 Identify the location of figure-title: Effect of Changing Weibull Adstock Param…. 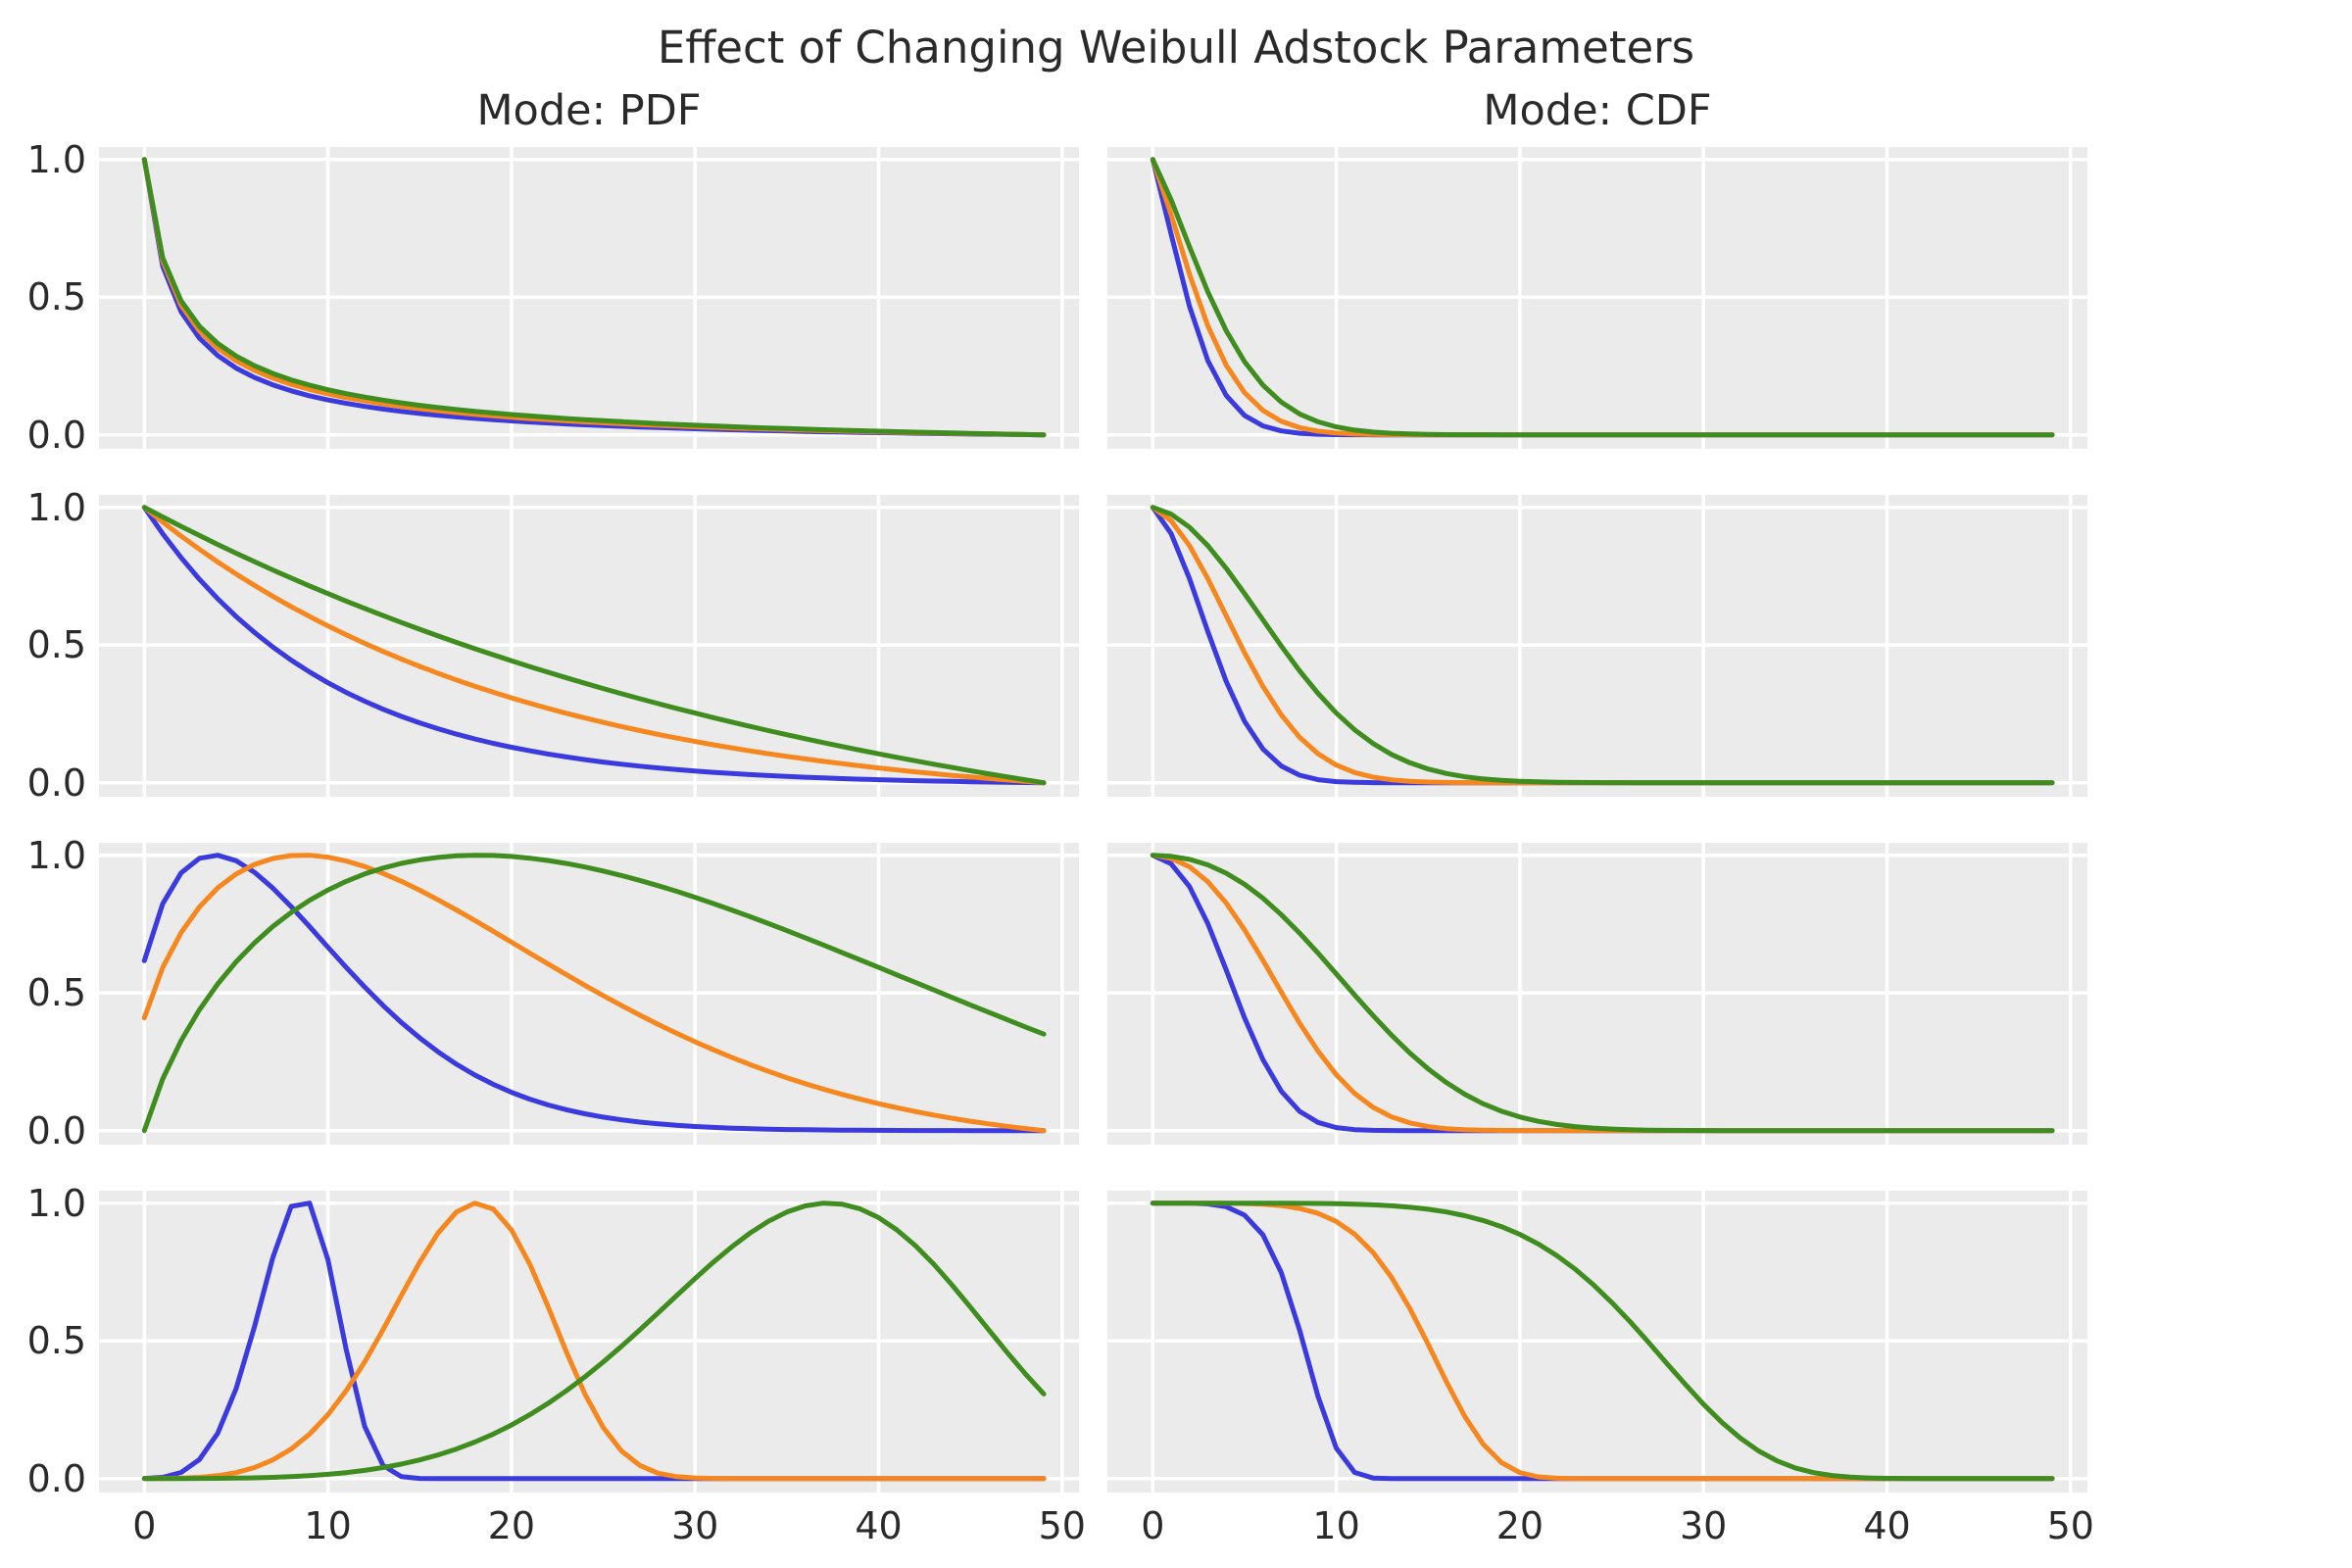
(1176, 48).